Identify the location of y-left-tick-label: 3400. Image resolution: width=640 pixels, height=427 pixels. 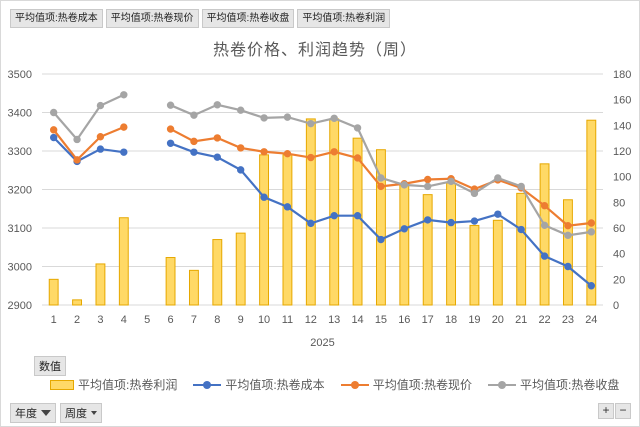
(20, 114).